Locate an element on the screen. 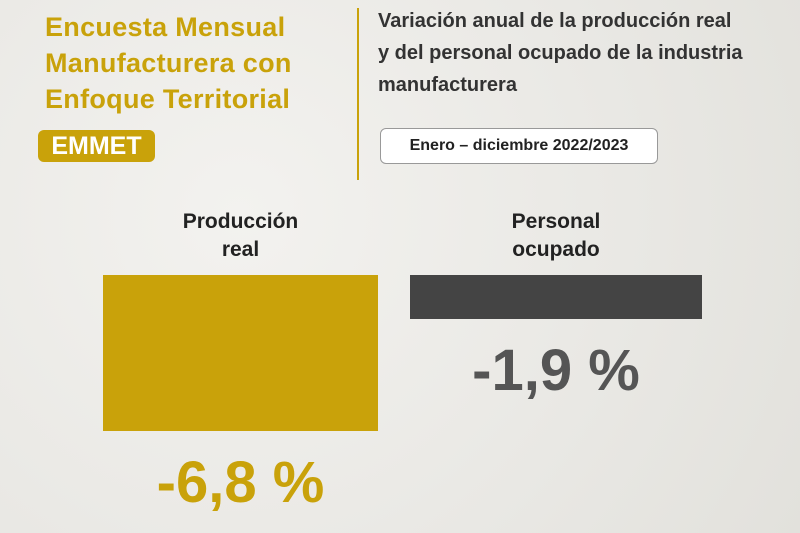 This screenshot has height=533, width=800. value-label: -1,9 % is located at coordinates (556, 370).